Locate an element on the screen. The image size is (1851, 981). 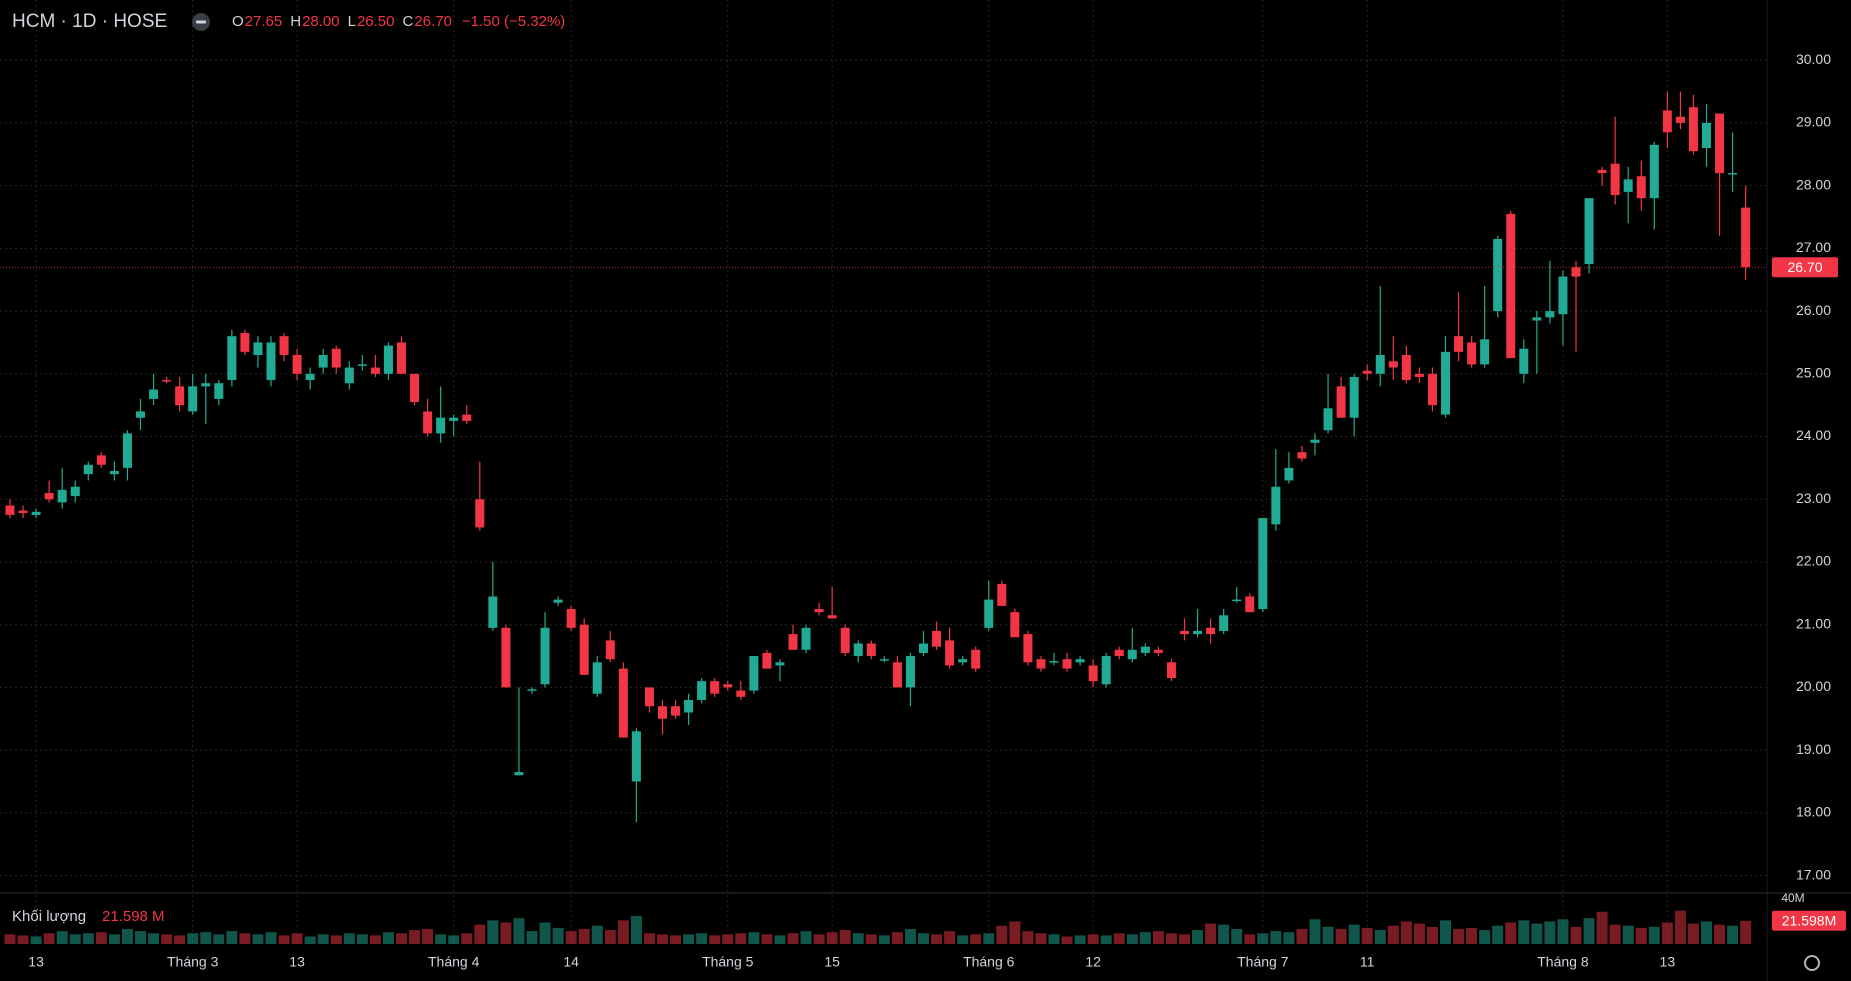
y-tick-label: 19.00 is located at coordinates (1813, 749).